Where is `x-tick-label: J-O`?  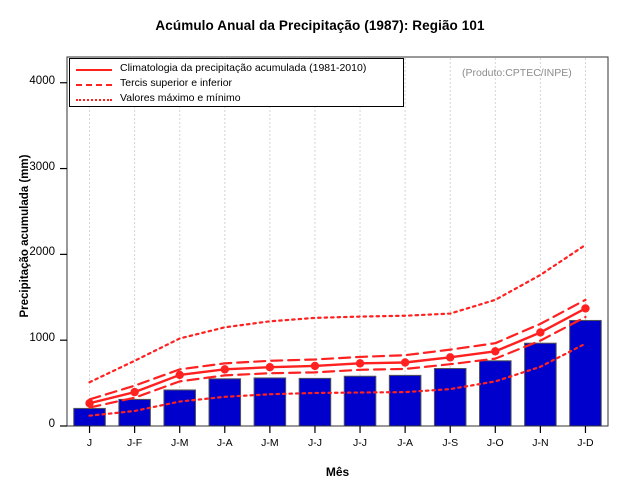
x-tick-label: J-O is located at coordinates (495, 443).